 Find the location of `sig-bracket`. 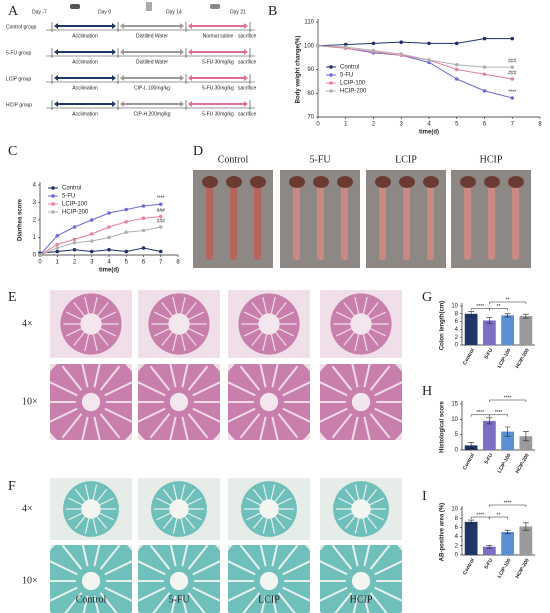

sig-bracket is located at coordinates (508, 505).